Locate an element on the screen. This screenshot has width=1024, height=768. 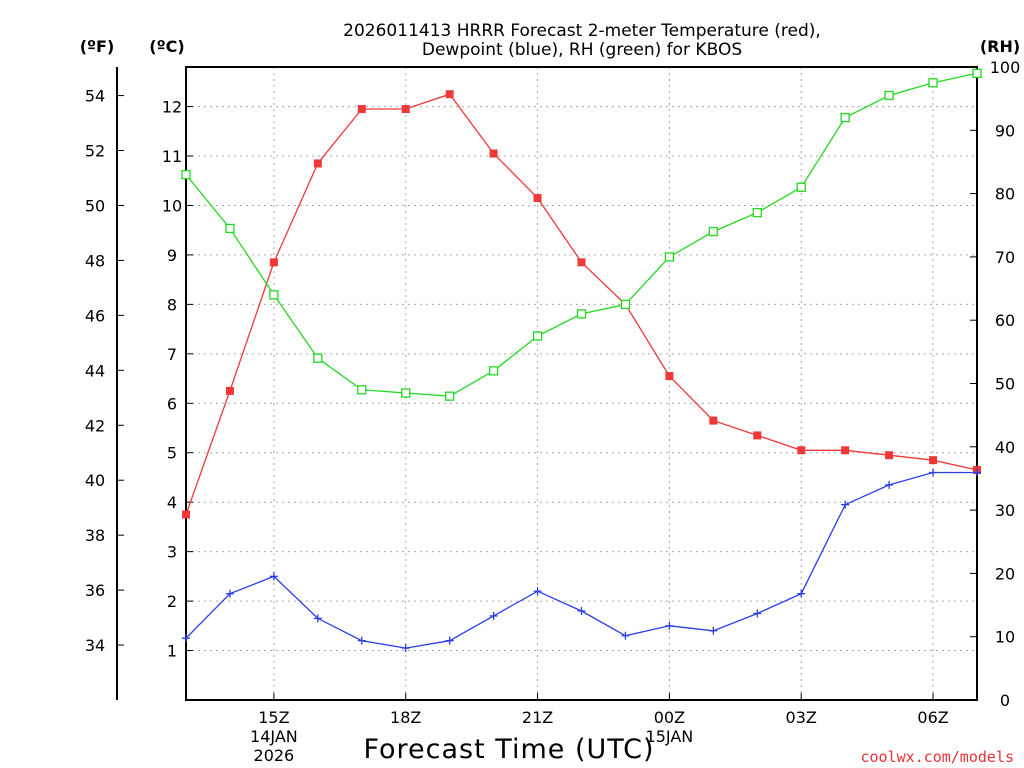
rh-tick-label: 10 is located at coordinates (1005, 637).